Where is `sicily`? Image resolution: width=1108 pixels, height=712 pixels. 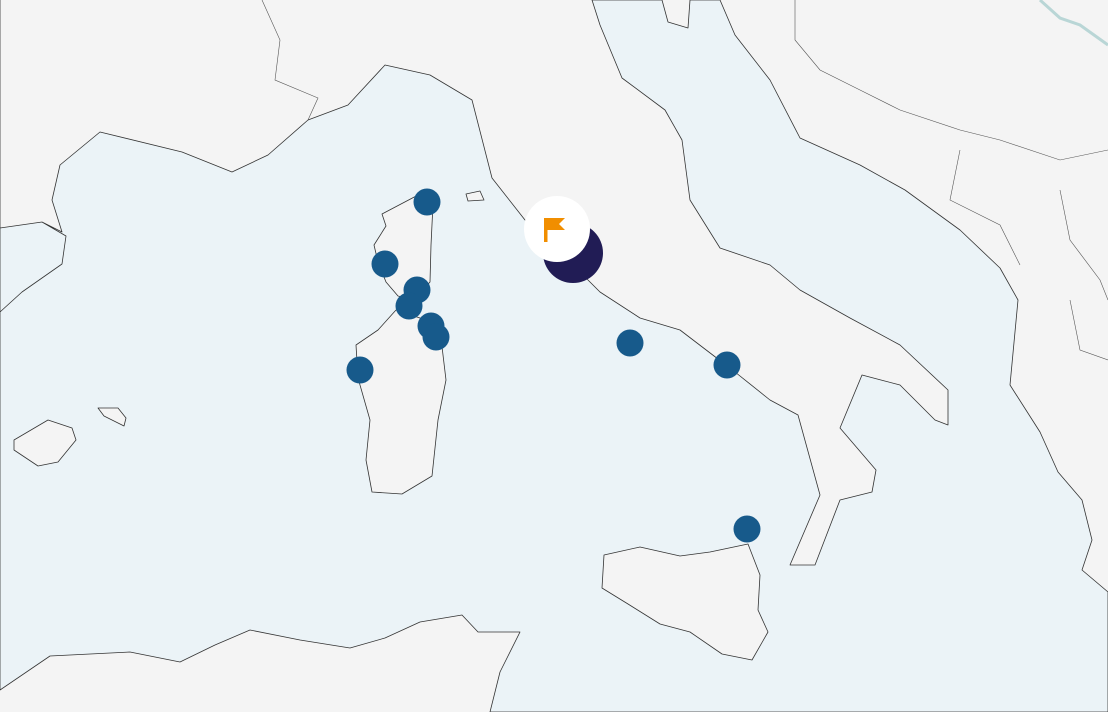
sicily is located at coordinates (685, 602).